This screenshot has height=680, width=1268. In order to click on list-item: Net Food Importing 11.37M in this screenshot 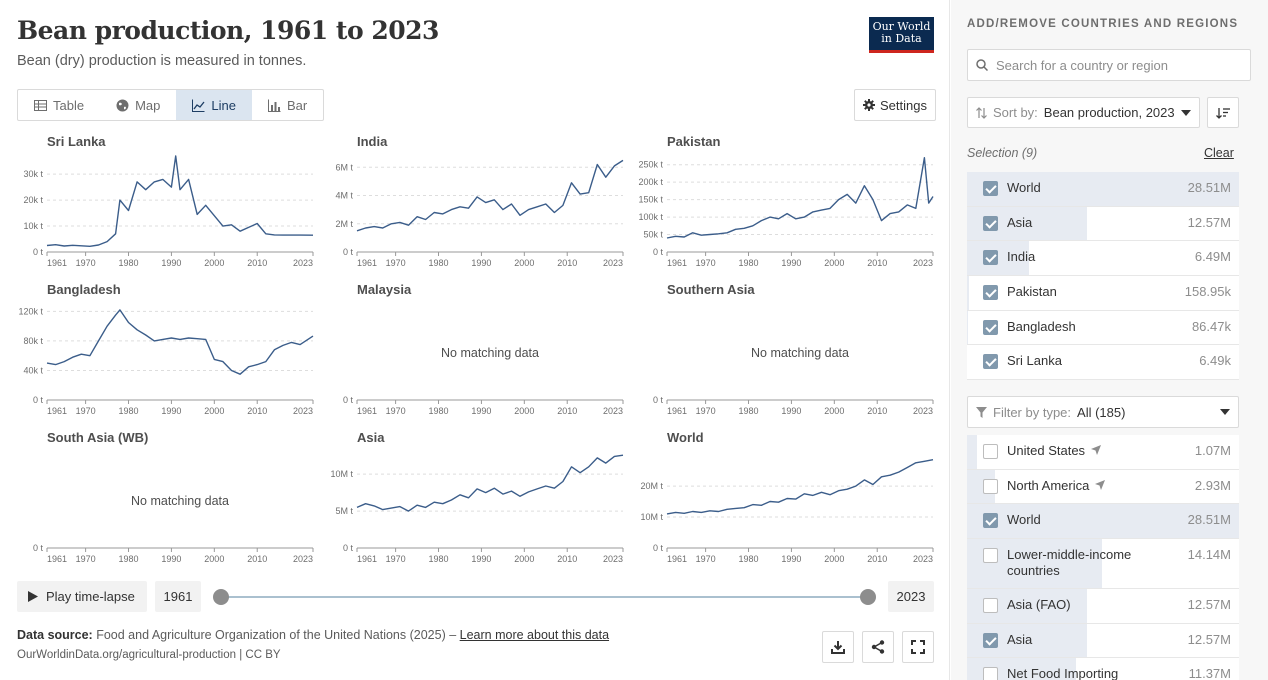, I will do `click(1103, 669)`.